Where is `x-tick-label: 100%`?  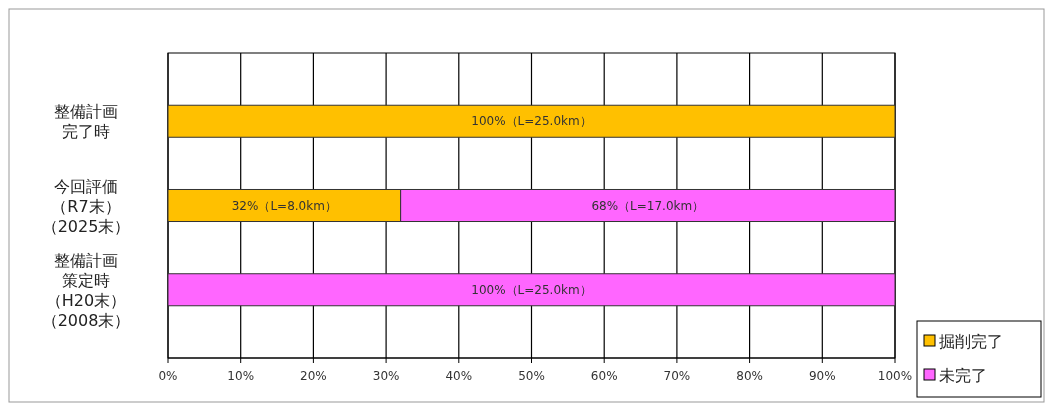 x-tick-label: 100% is located at coordinates (895, 376).